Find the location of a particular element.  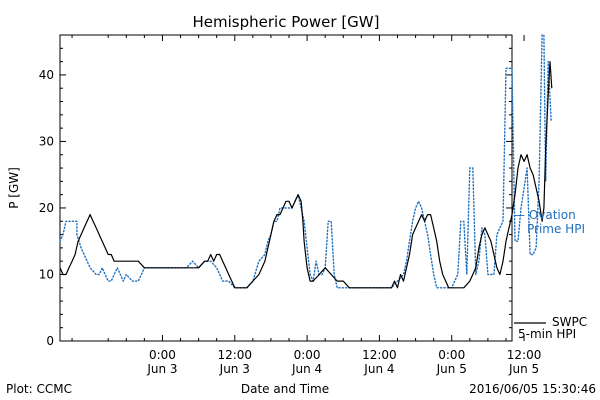

y-tick-label: 40 is located at coordinates (46, 75).